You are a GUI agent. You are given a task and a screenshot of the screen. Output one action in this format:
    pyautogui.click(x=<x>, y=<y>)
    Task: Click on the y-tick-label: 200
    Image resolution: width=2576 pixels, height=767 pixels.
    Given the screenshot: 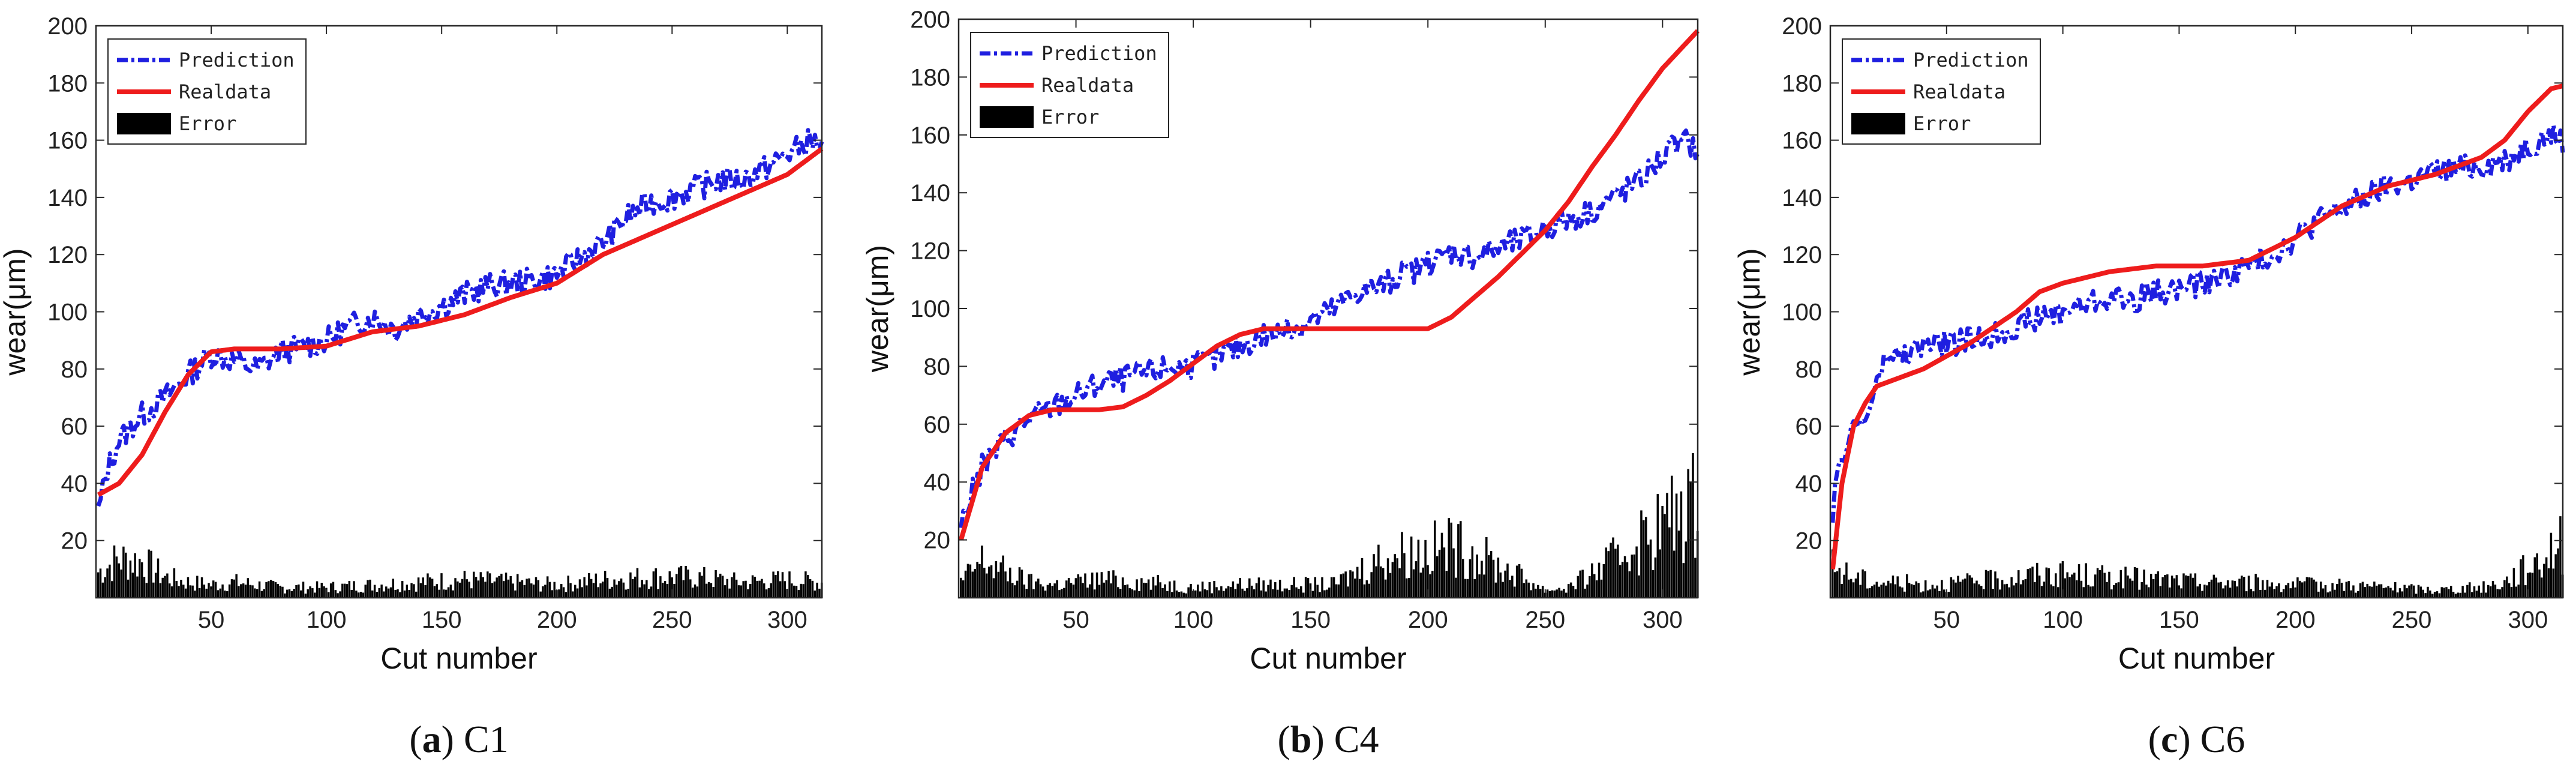 What is the action you would take?
    pyautogui.click(x=1802, y=26)
    